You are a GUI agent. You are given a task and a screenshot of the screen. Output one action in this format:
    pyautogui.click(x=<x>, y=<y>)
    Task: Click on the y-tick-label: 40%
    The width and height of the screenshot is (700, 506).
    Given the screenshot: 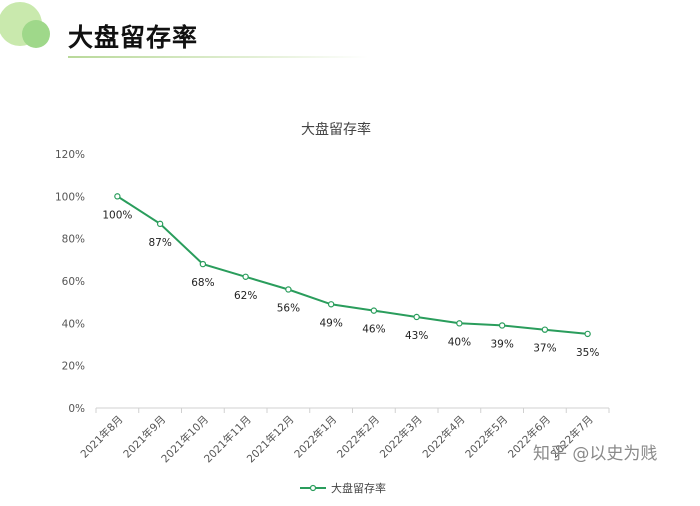 What is the action you would take?
    pyautogui.click(x=73, y=324)
    